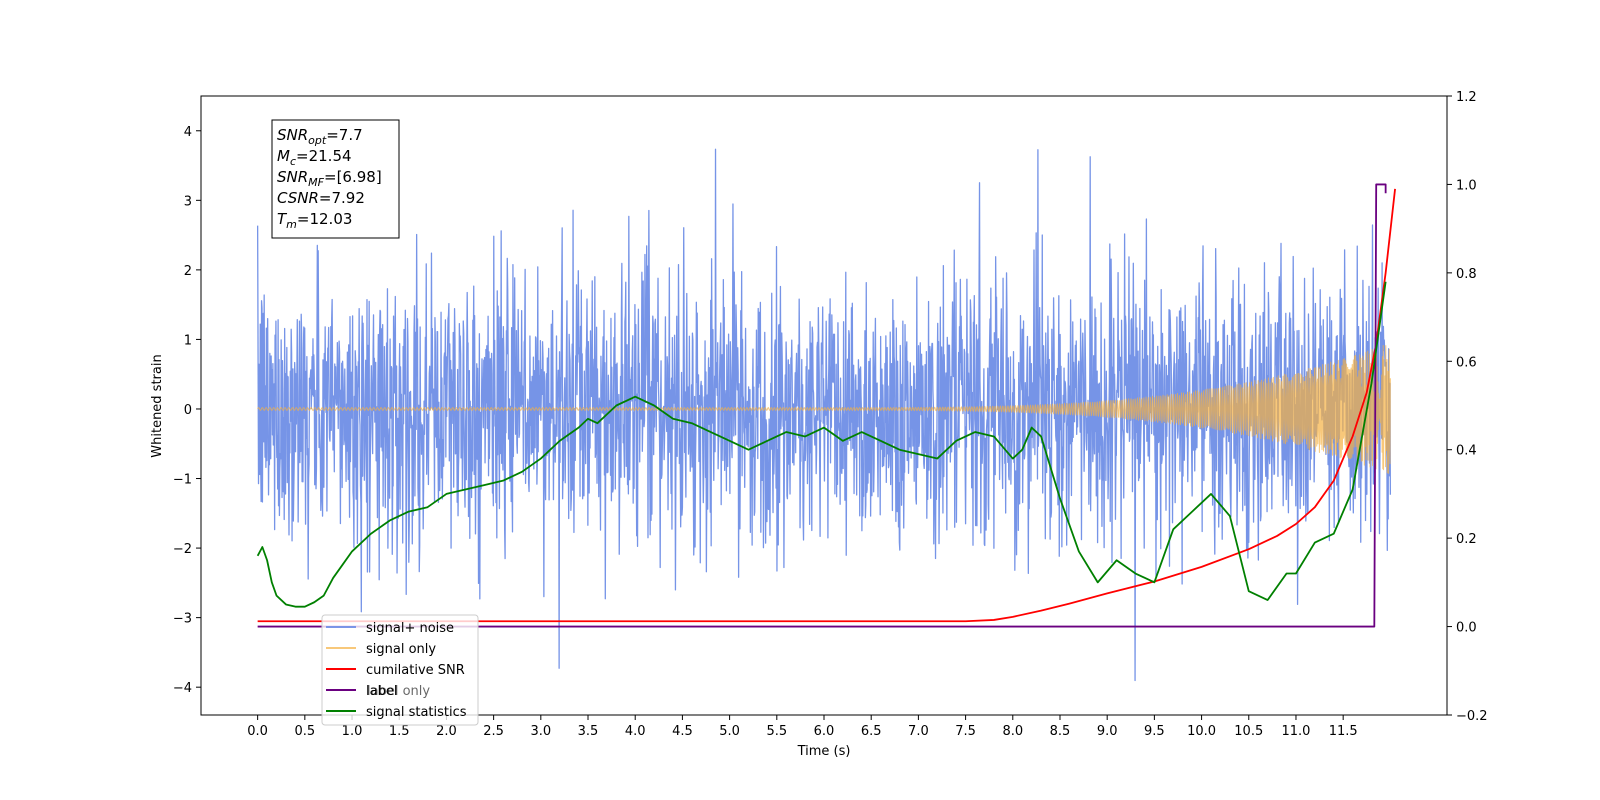 The height and width of the screenshot is (800, 1600). Describe the element at coordinates (182, 619) in the screenshot. I see `y-left-tick-label: −3` at that location.